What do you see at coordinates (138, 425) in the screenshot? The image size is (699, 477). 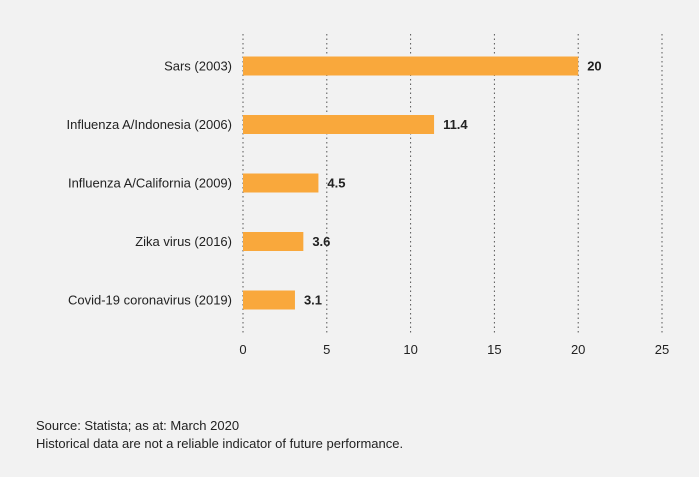 I see `source-note: Source: Statista; as at: March 2020` at bounding box center [138, 425].